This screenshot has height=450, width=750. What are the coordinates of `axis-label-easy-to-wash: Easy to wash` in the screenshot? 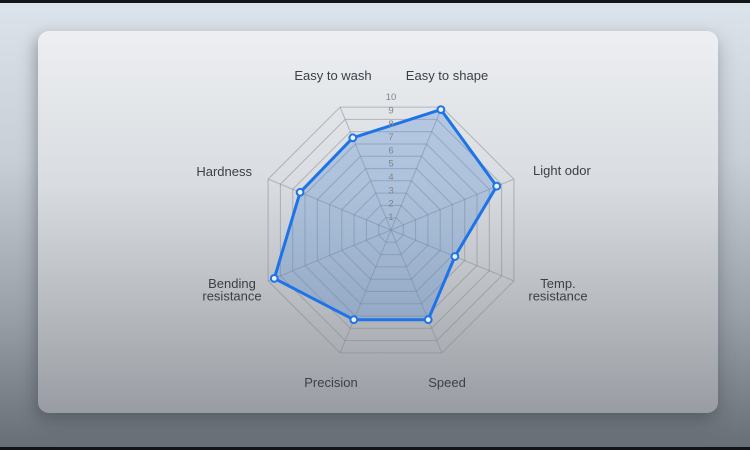 It's located at (332, 75).